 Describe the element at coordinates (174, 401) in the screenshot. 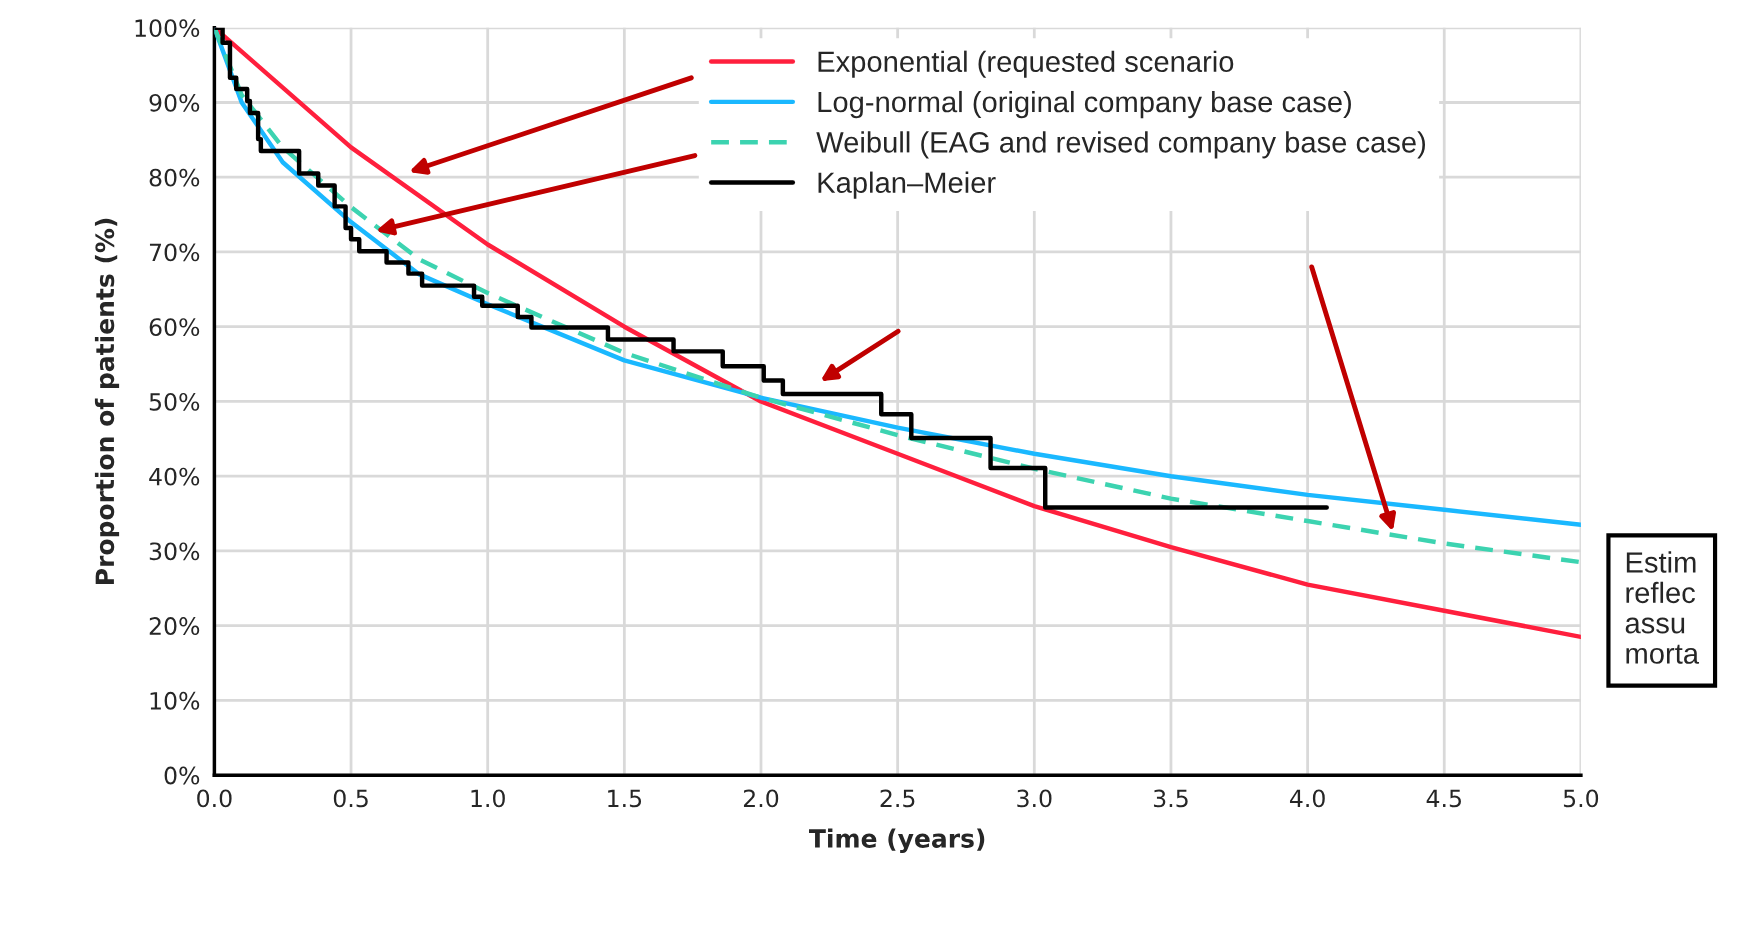

I see `y-tick-label: 50%` at that location.